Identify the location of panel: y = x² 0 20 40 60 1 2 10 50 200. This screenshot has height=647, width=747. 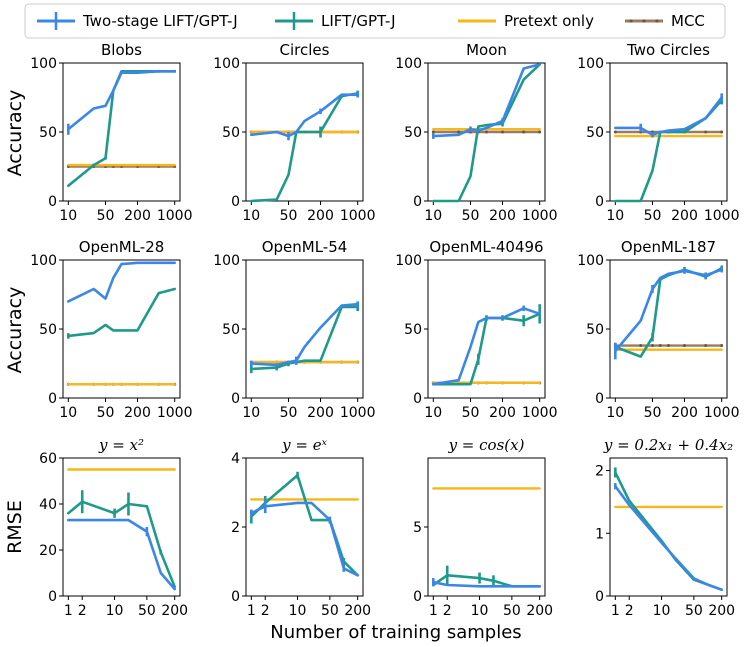
(113, 527).